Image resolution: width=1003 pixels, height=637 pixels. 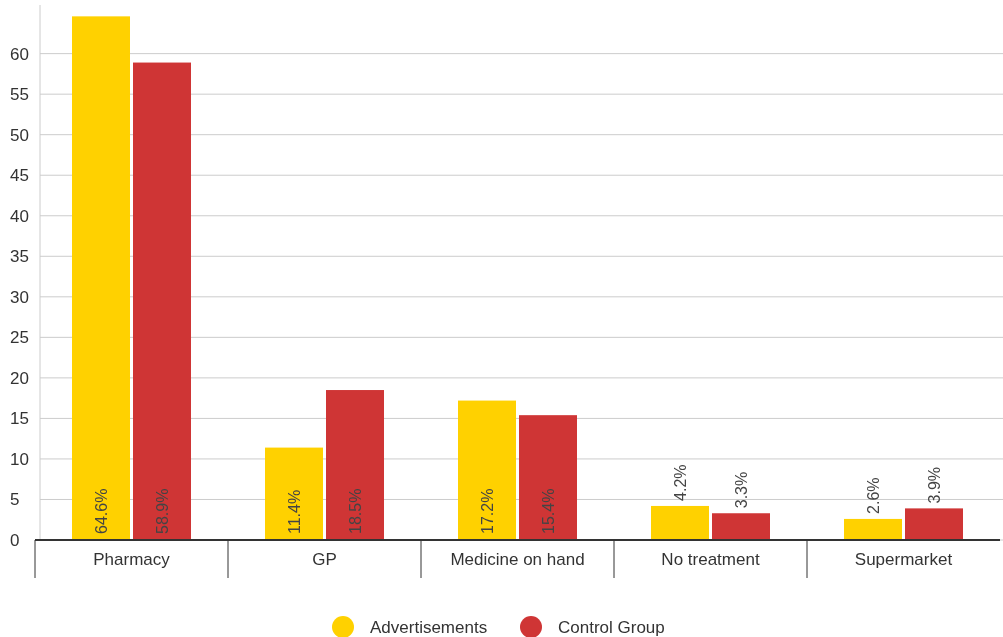 I want to click on y-tick-label: 10, so click(x=19, y=459).